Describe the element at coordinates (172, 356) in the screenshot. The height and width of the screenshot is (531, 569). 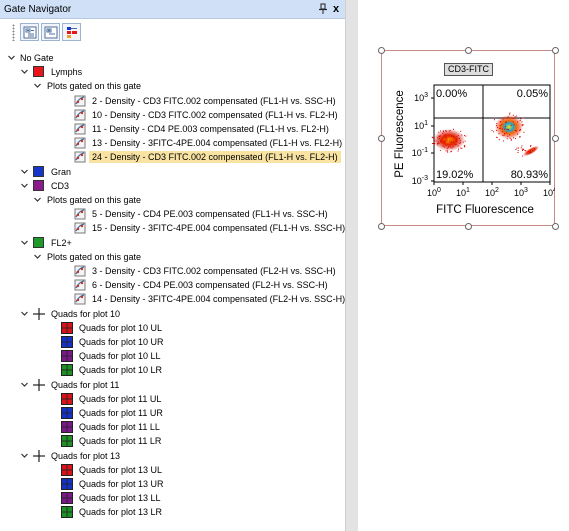
I see `tree-item-quadrant: Quads for plot 10 LL` at that location.